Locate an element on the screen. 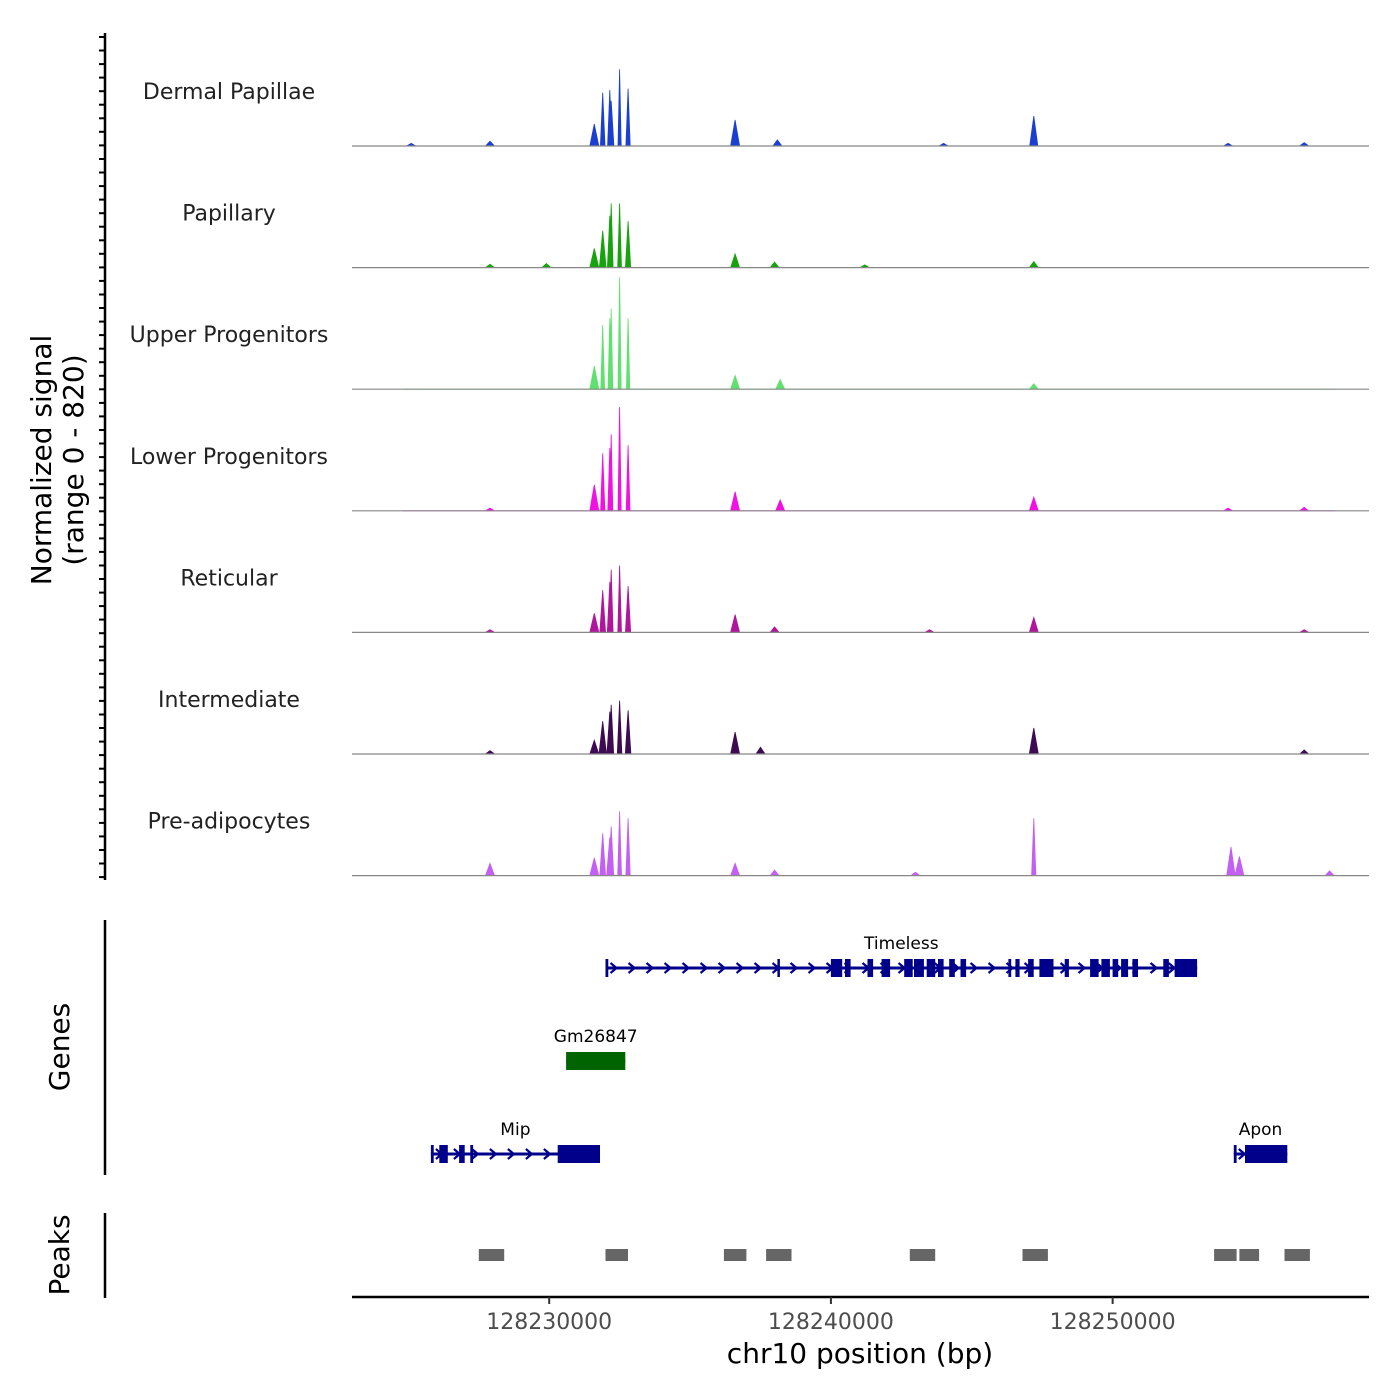 This screenshot has height=1400, width=1400. gene-label: Apon is located at coordinates (1261, 1130).